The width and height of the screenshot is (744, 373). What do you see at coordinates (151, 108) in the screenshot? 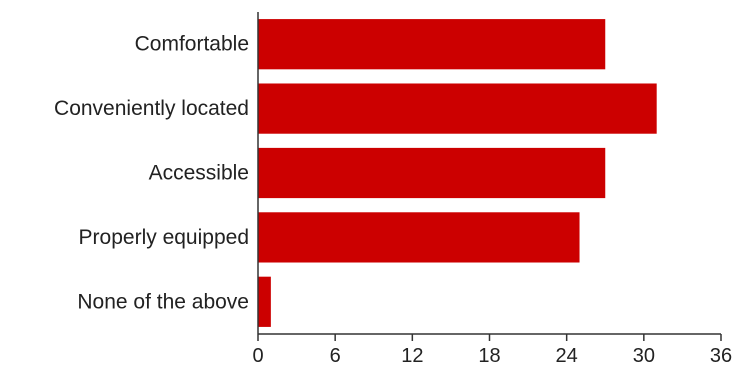
I see `category-label-conveniently-located: Conveniently located` at bounding box center [151, 108].